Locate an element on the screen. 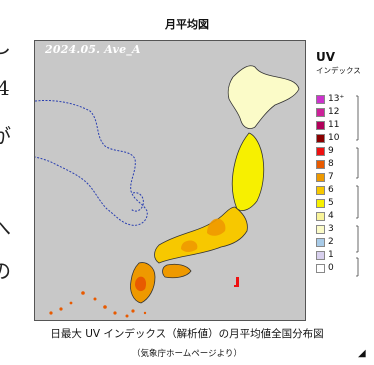  legend-item-label: 1 is located at coordinates (331, 255).